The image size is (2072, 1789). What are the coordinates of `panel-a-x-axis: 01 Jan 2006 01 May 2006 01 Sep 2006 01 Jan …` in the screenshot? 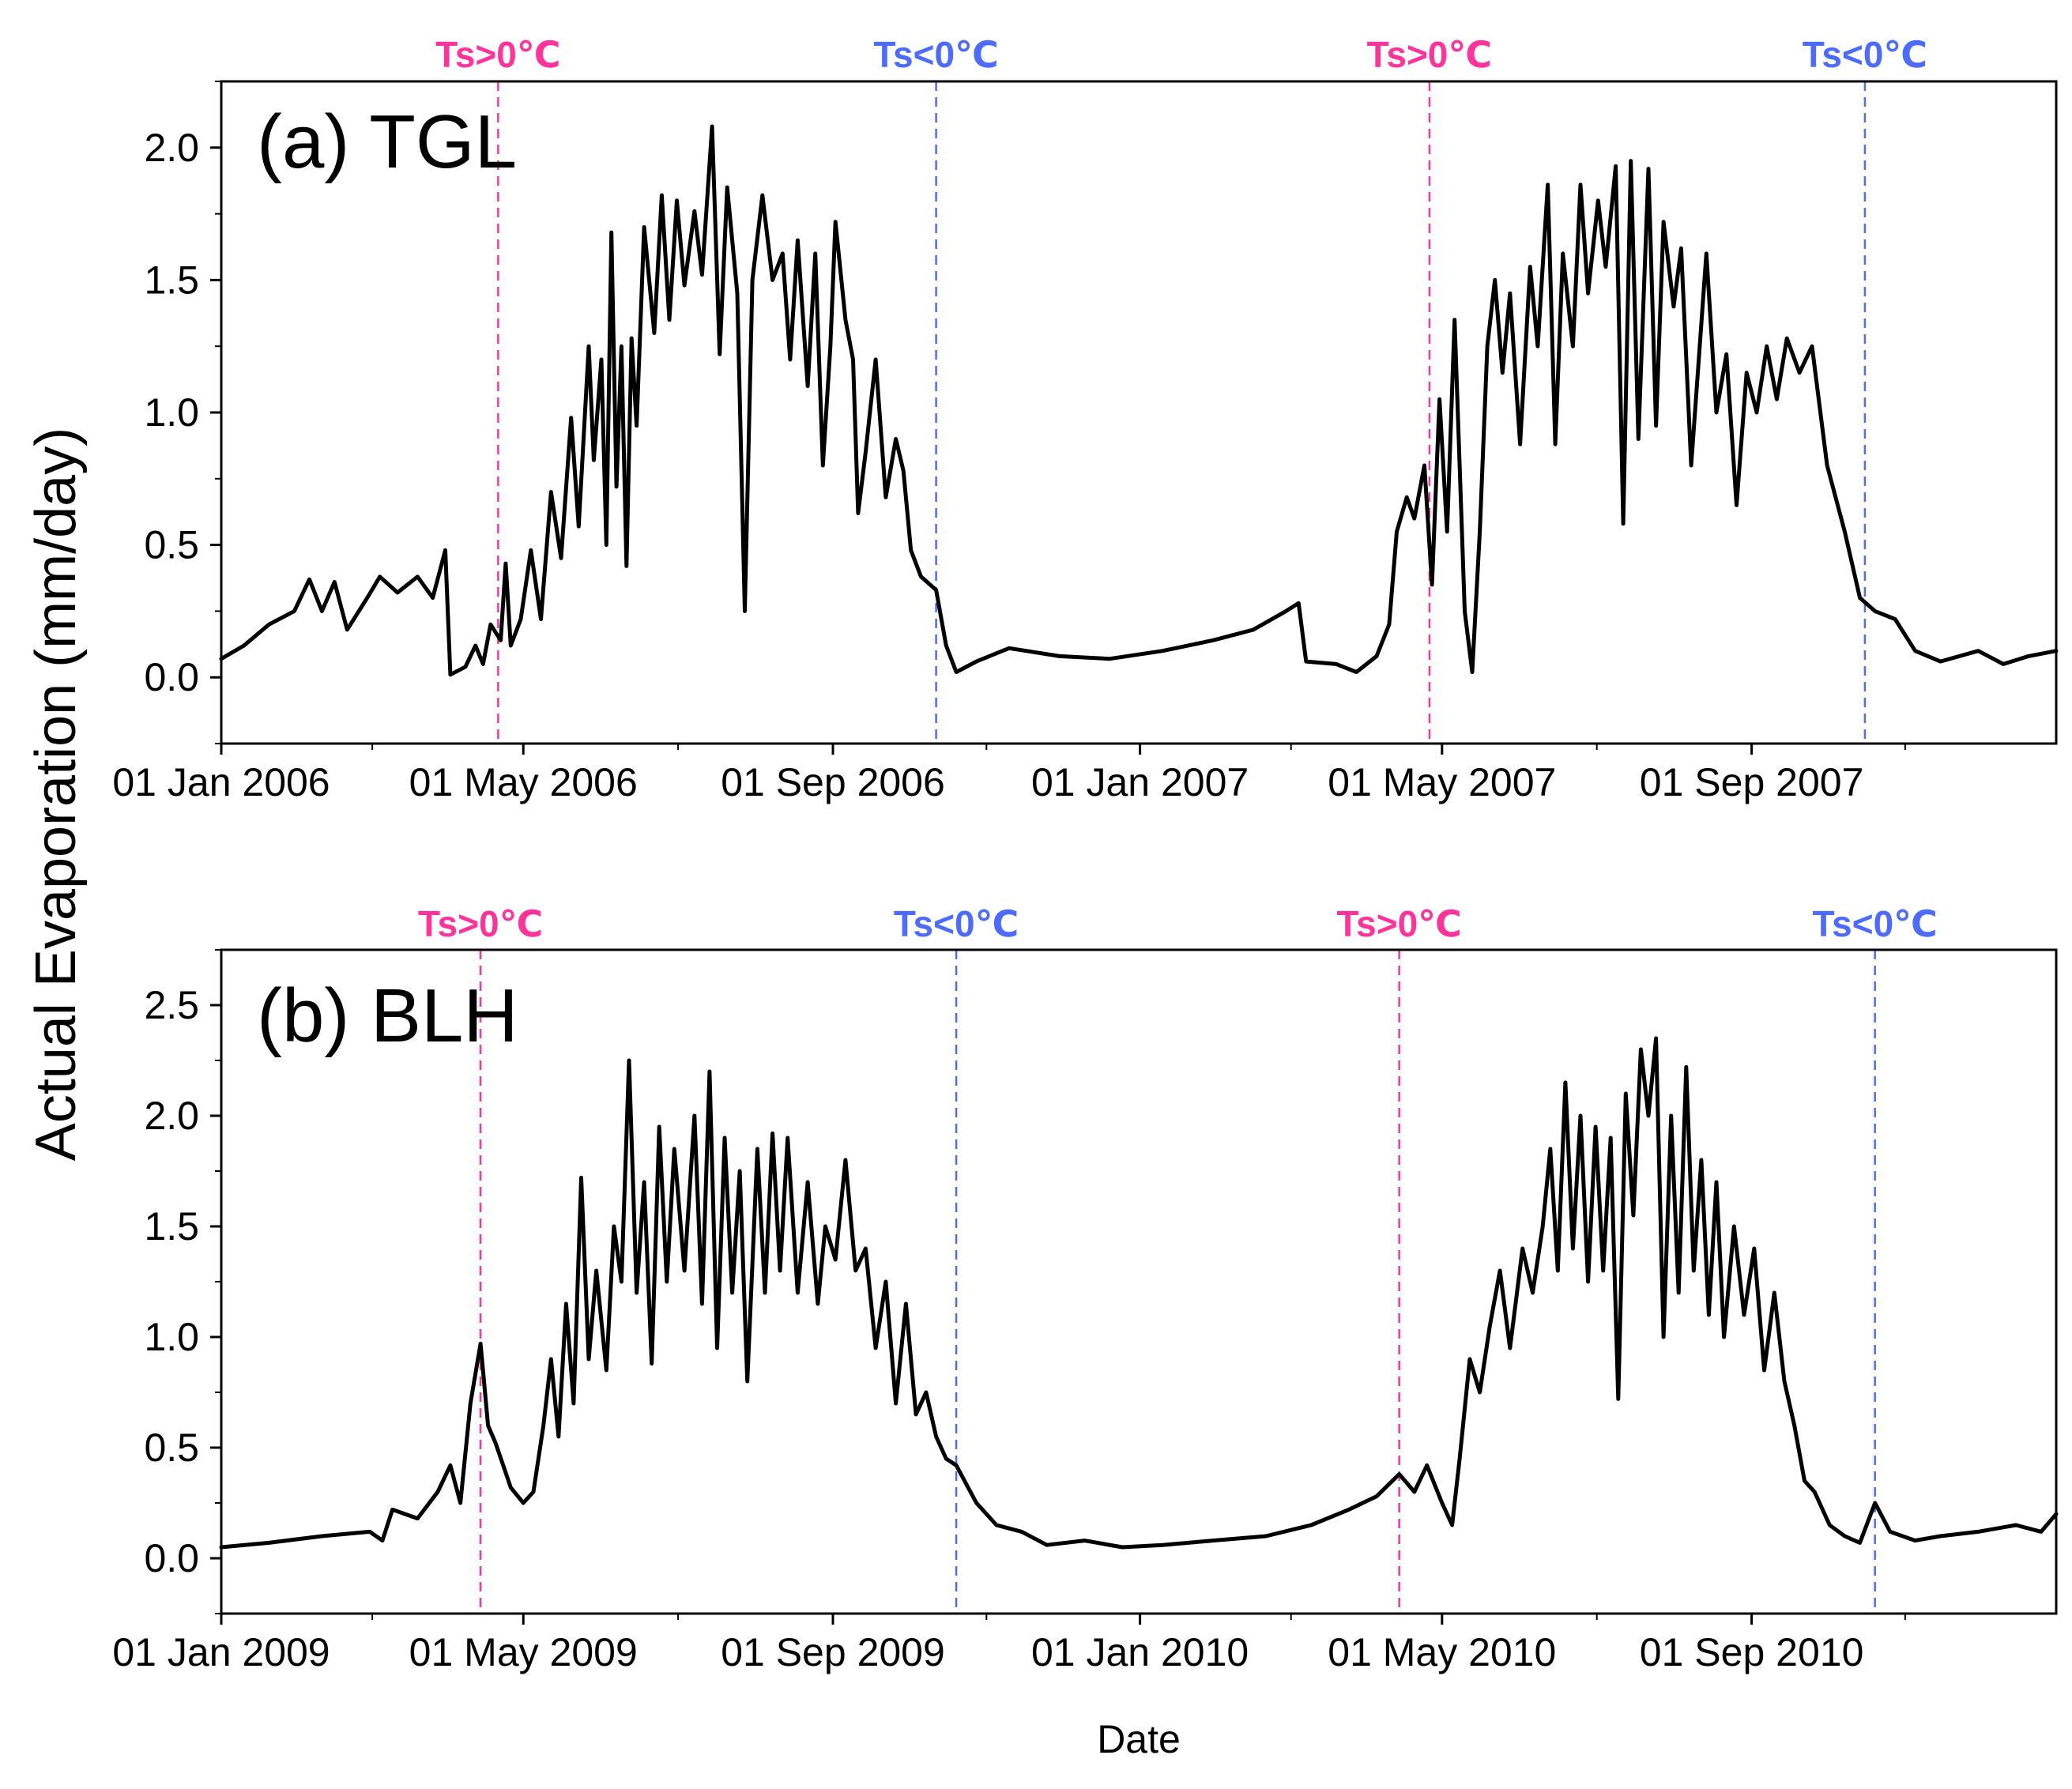 It's located at (1009, 774).